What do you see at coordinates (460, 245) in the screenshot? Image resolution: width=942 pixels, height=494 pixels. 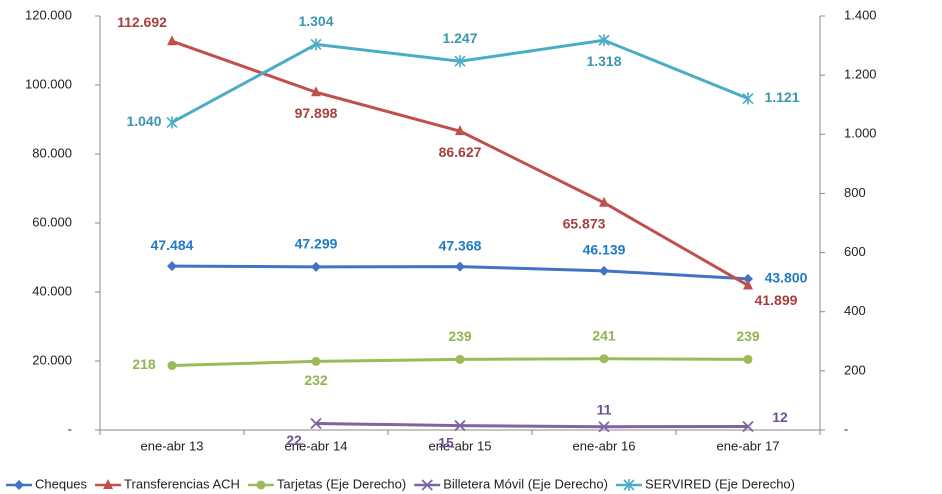 I see `data-label: 47.368` at bounding box center [460, 245].